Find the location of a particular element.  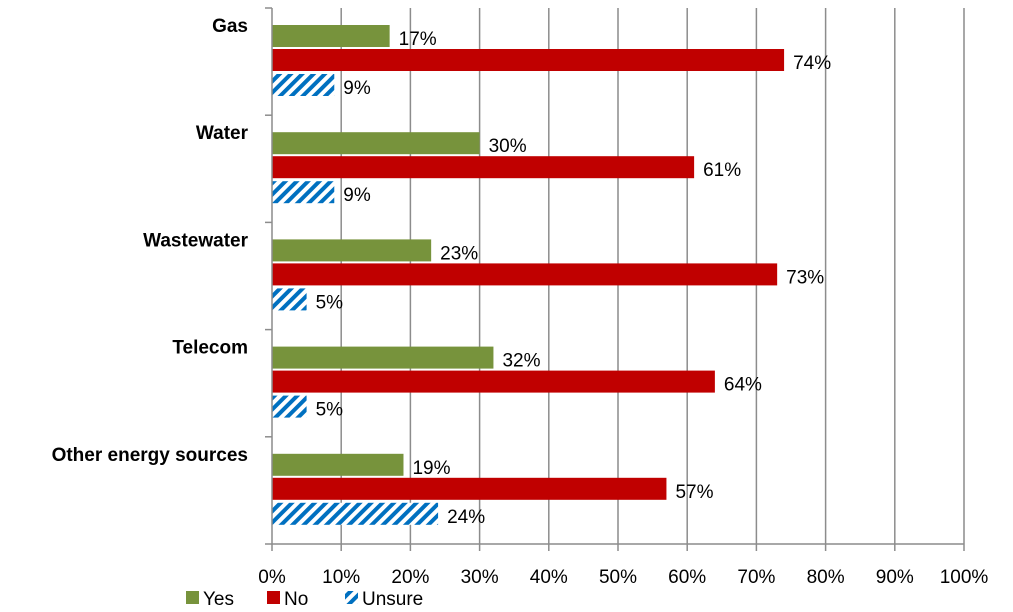

data-label: 74% is located at coordinates (812, 63).